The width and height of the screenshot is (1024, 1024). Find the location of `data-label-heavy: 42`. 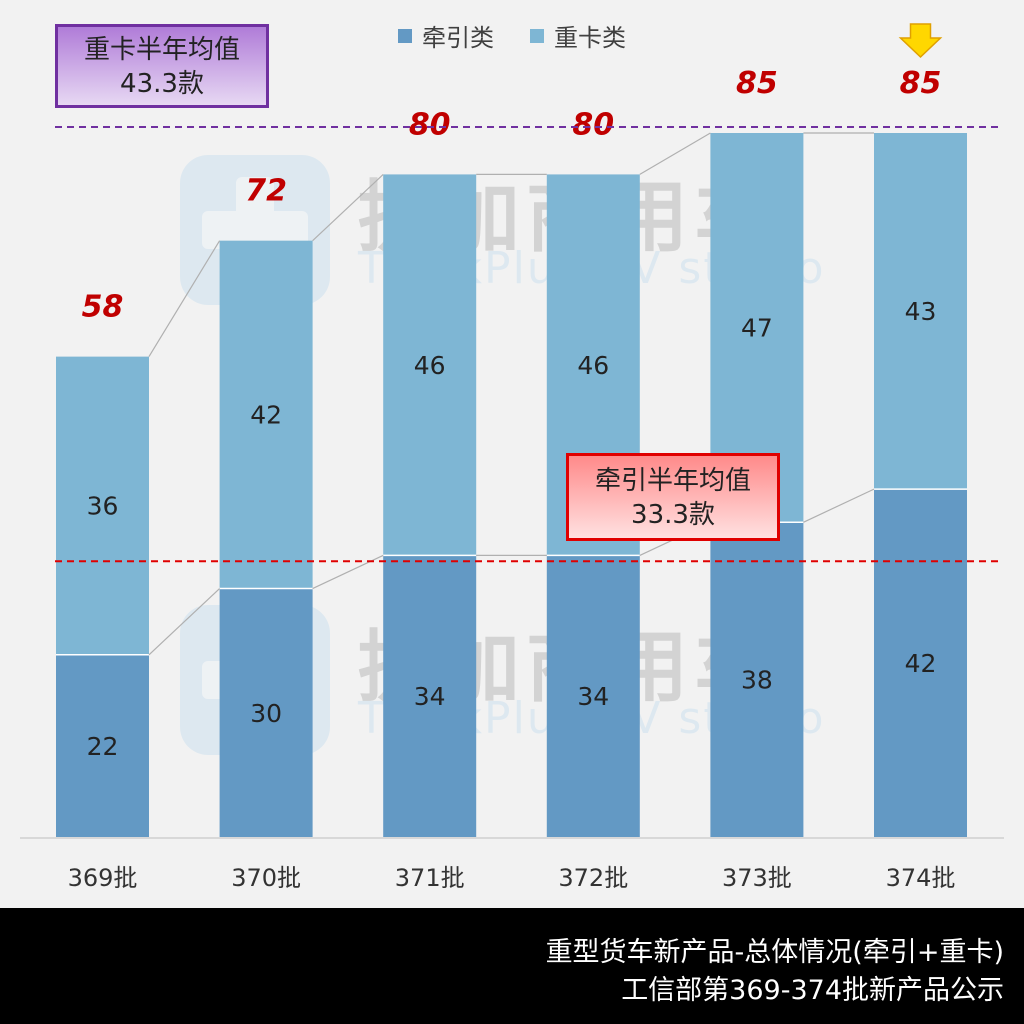

data-label-heavy: 42 is located at coordinates (266, 415).